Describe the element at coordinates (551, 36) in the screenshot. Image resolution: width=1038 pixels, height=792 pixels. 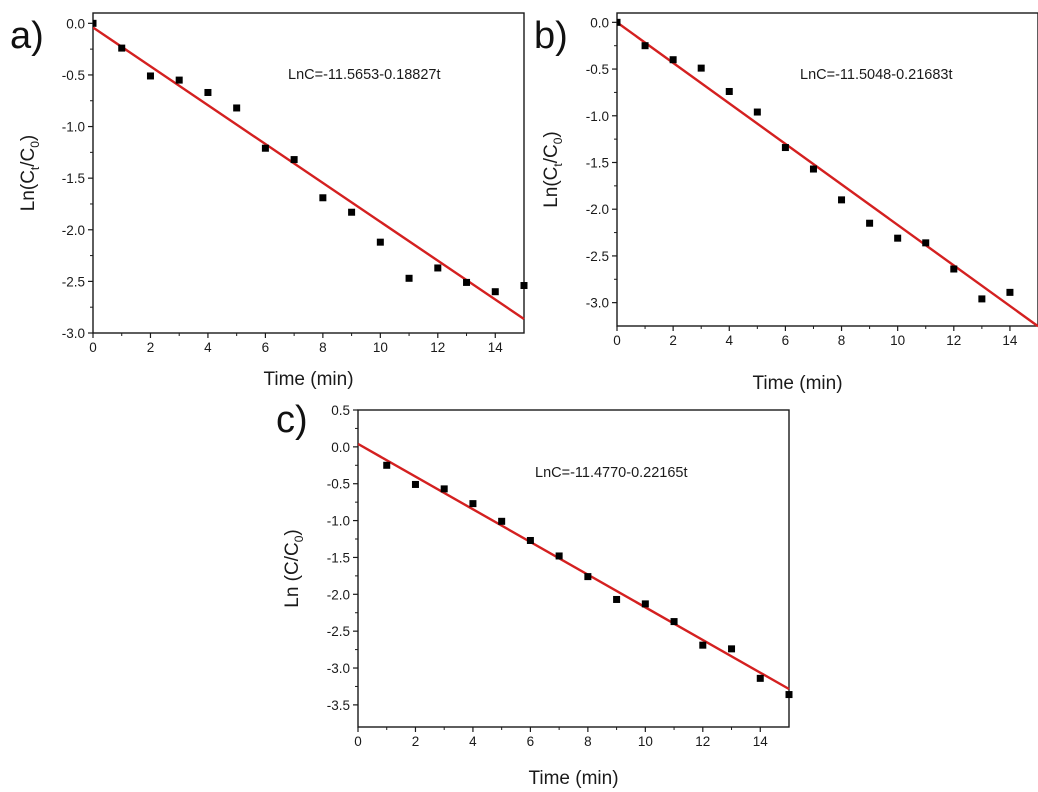
I see `panel-label: b)` at that location.